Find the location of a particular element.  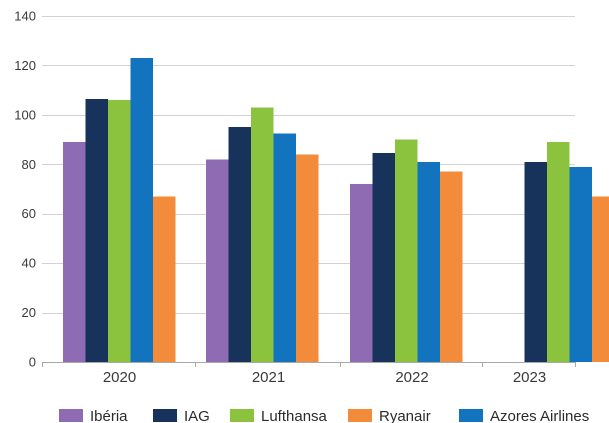

y-tick-label: 140 is located at coordinates (25, 16).